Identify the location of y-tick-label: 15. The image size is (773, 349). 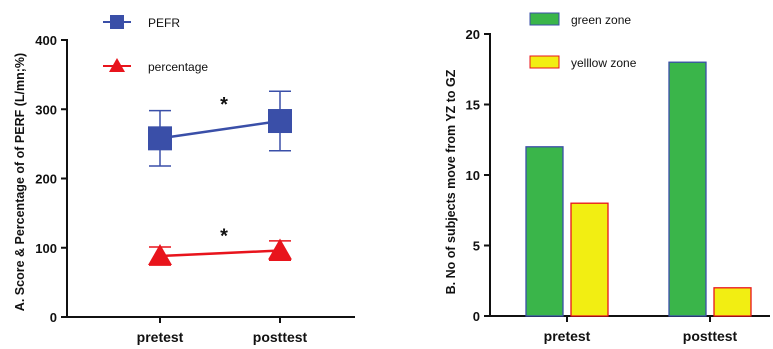
(473, 105).